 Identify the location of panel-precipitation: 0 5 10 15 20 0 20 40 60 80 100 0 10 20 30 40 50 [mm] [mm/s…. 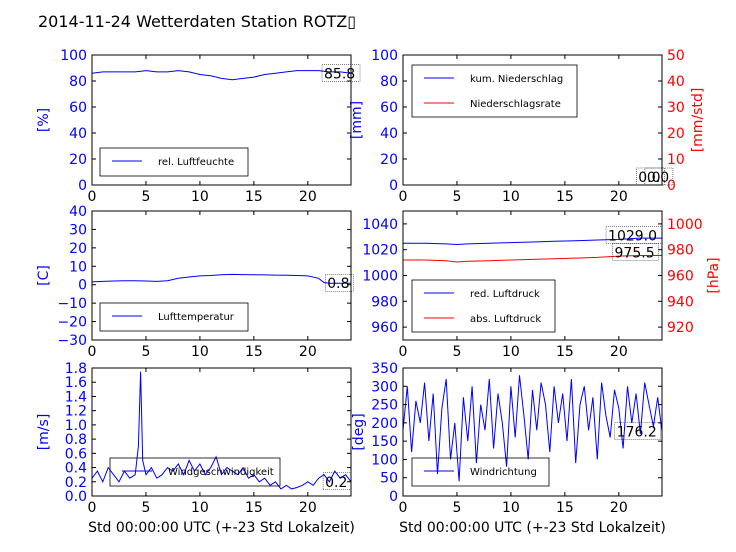
(527, 126).